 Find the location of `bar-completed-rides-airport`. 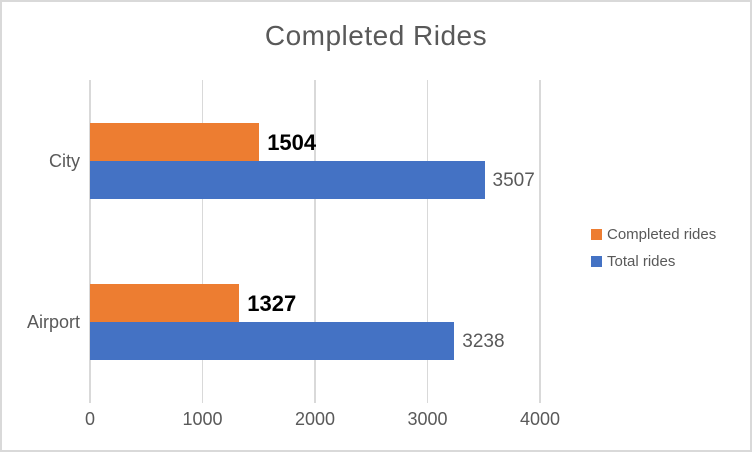

bar-completed-rides-airport is located at coordinates (165, 302).